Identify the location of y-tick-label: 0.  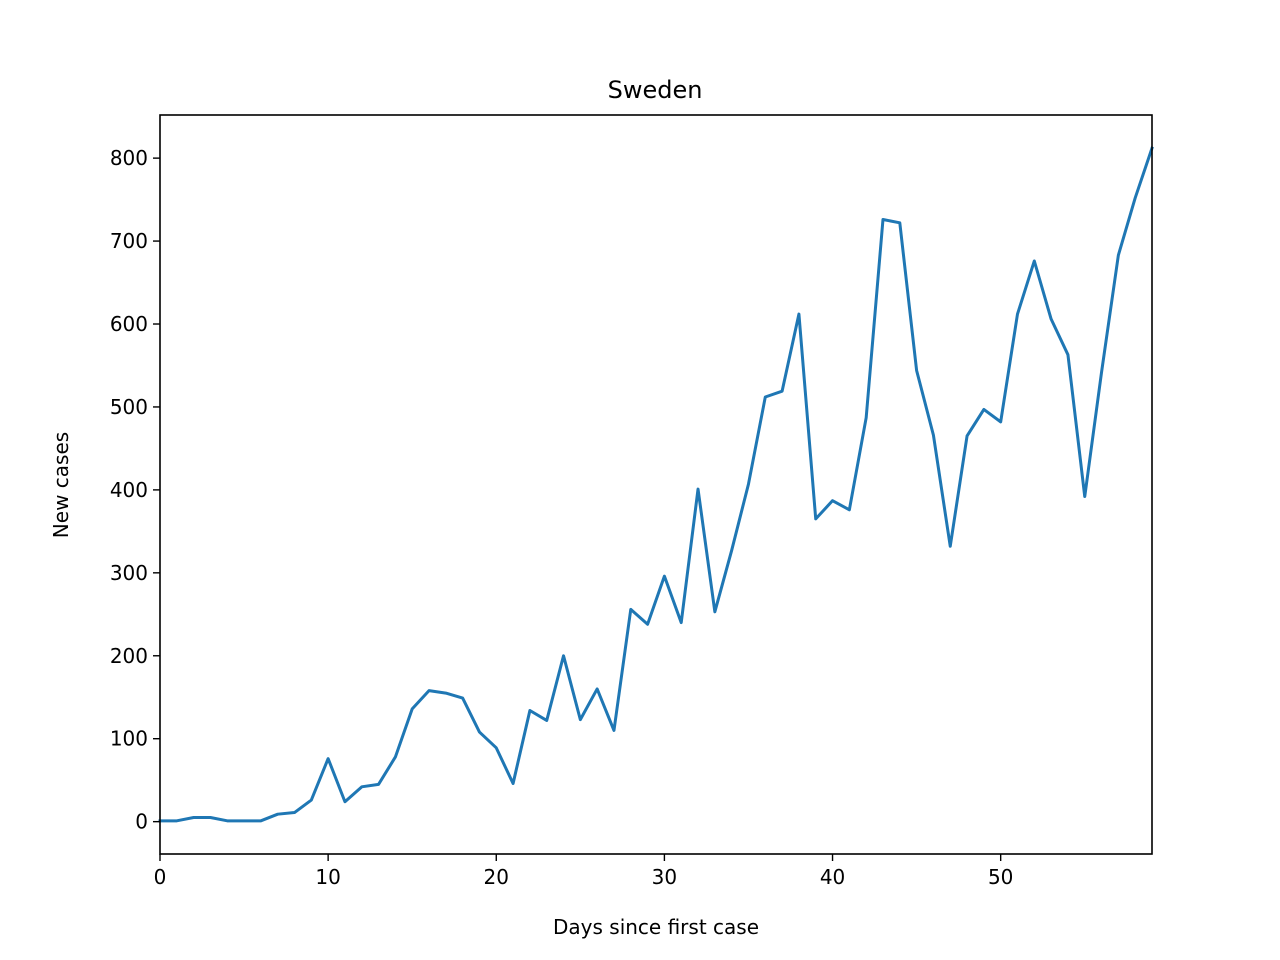
(141, 822).